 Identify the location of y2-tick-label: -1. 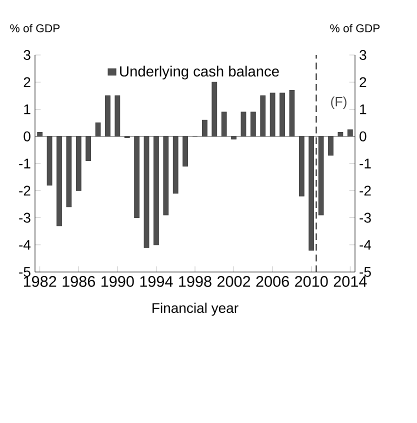
(365, 163).